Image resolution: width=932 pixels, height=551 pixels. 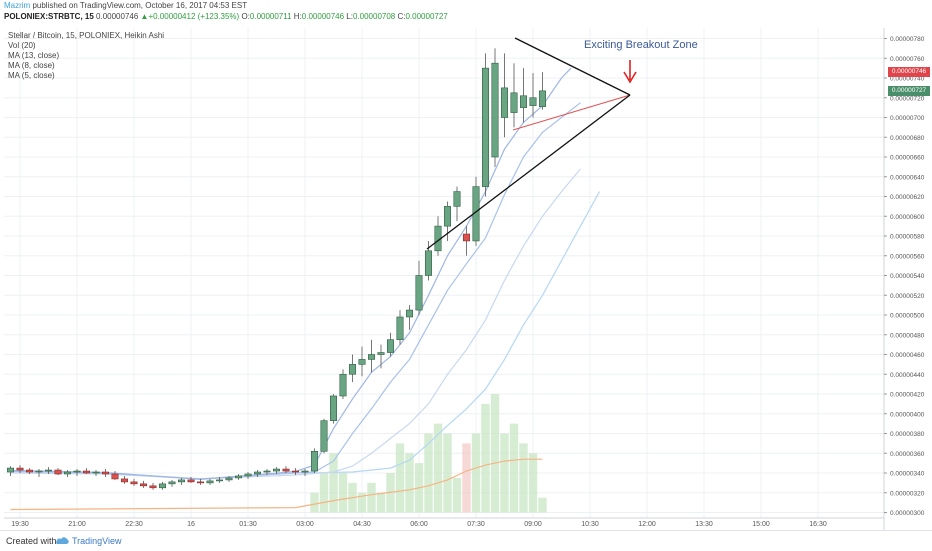 I want to click on price-trend-line, so click(x=571, y=112).